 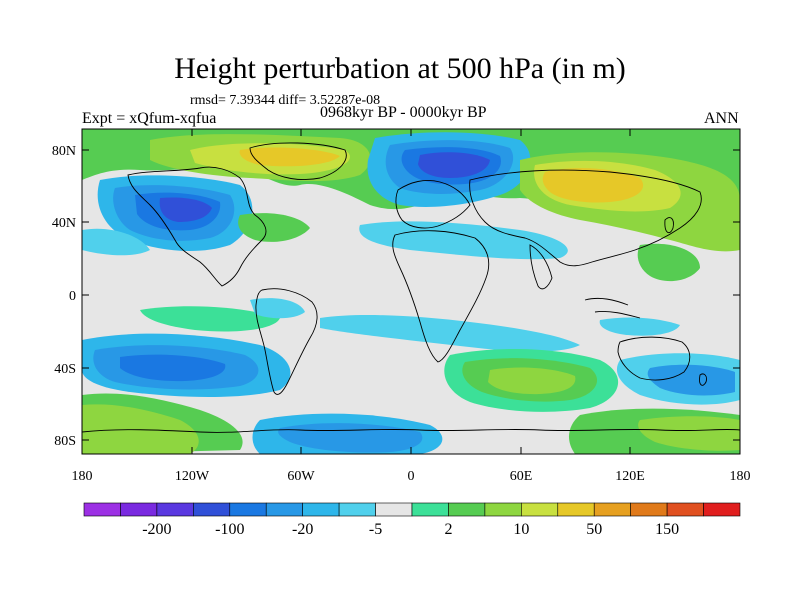 I want to click on contour-namerica-negative-peak, so click(x=185, y=209).